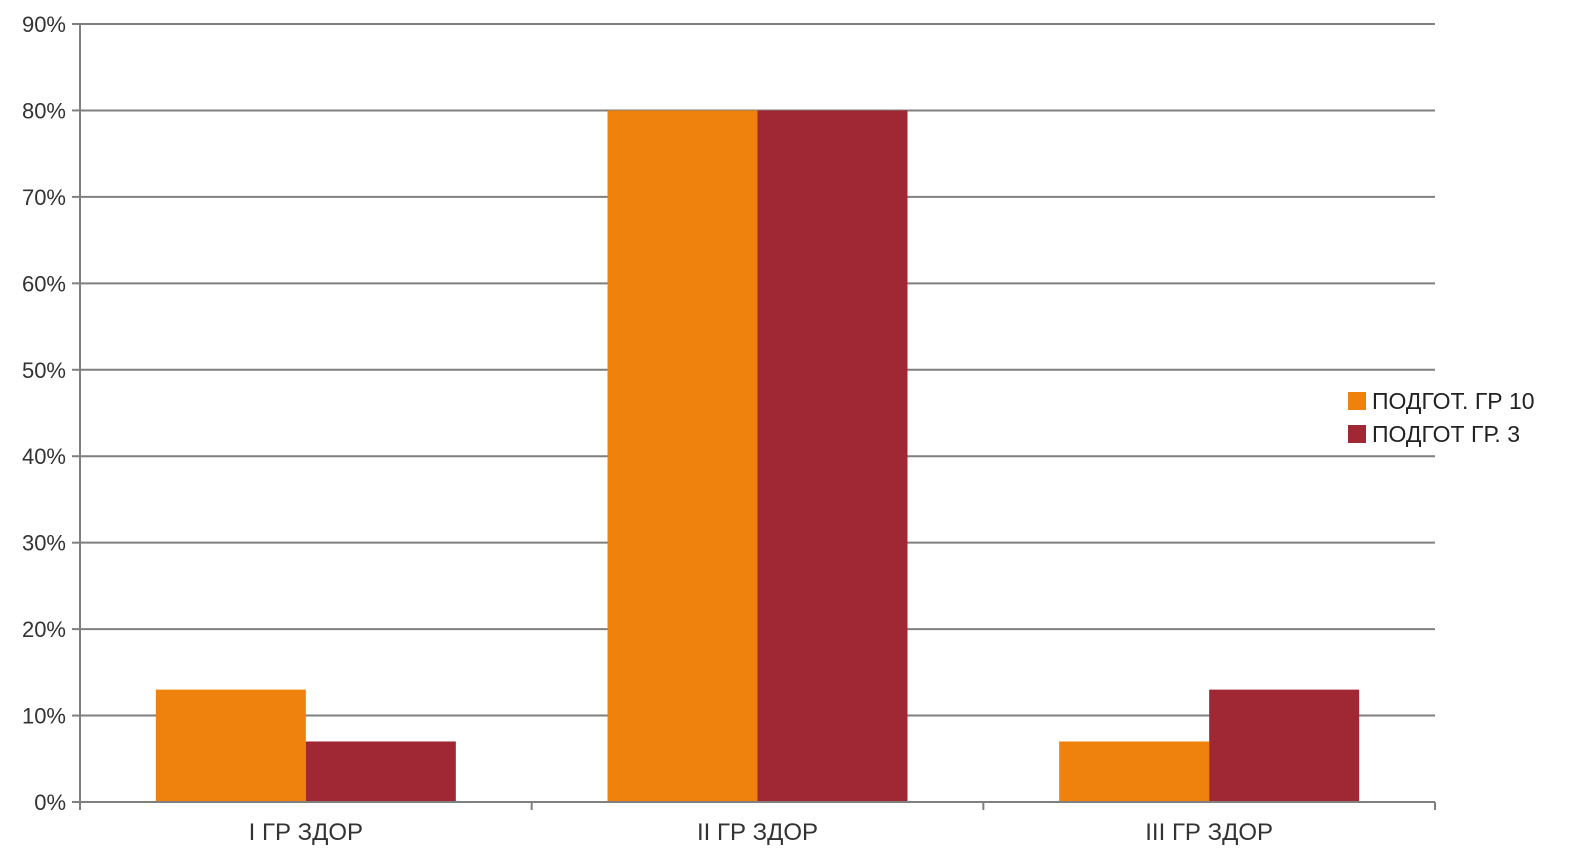 This screenshot has width=1583, height=852. I want to click on y-tick-label: 80%, so click(44, 110).